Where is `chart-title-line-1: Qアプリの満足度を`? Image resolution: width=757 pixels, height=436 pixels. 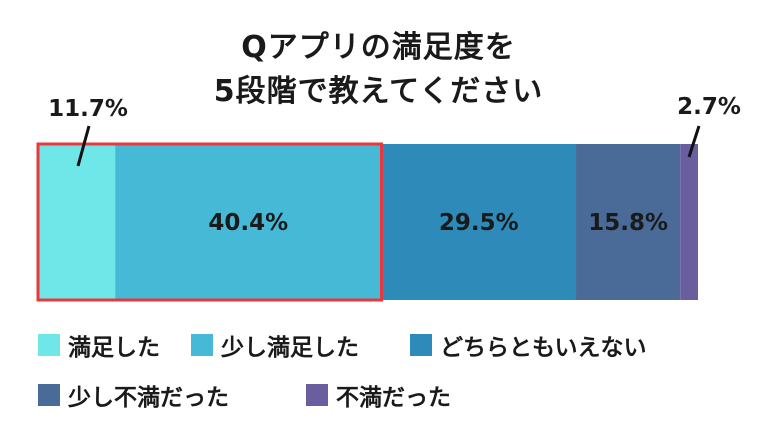 chart-title-line-1: Qアプリの満足度を is located at coordinates (378, 47).